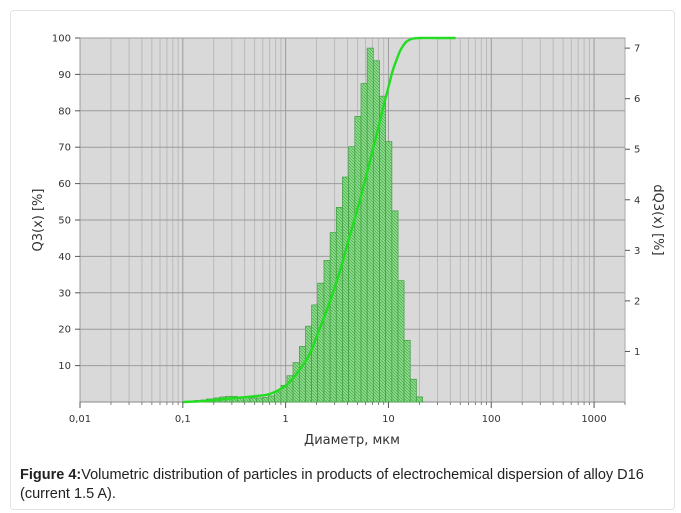 The image size is (681, 513). I want to click on y-right-tick-label: 7, so click(637, 49).